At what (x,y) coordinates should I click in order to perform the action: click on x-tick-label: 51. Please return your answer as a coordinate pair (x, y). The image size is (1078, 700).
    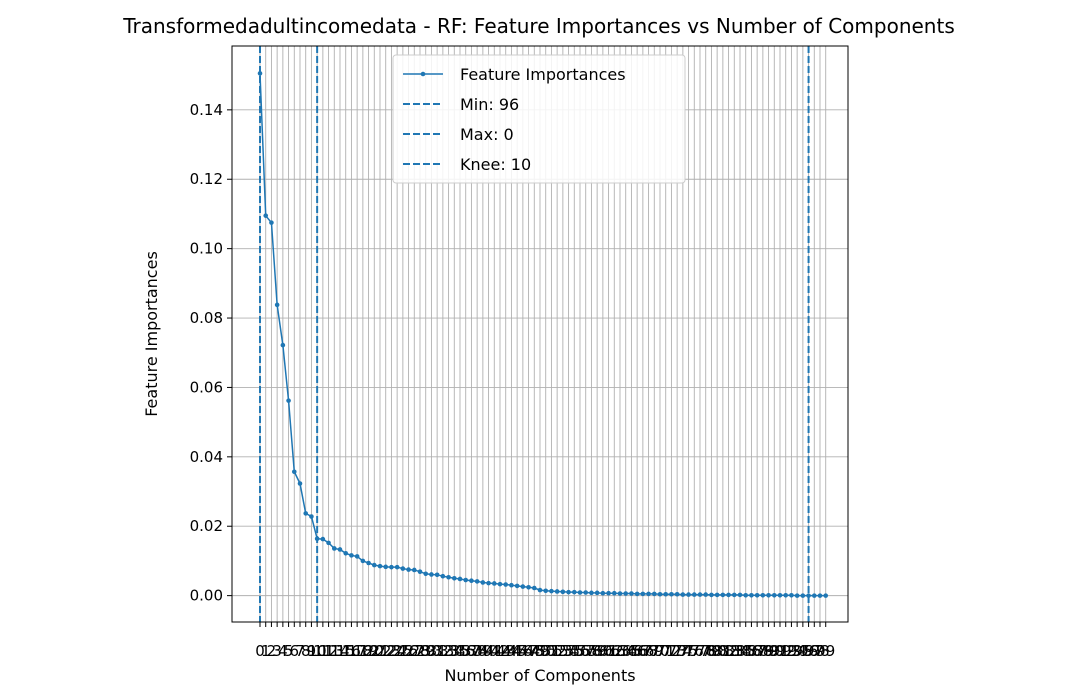
    Looking at the image, I should click on (551, 651).